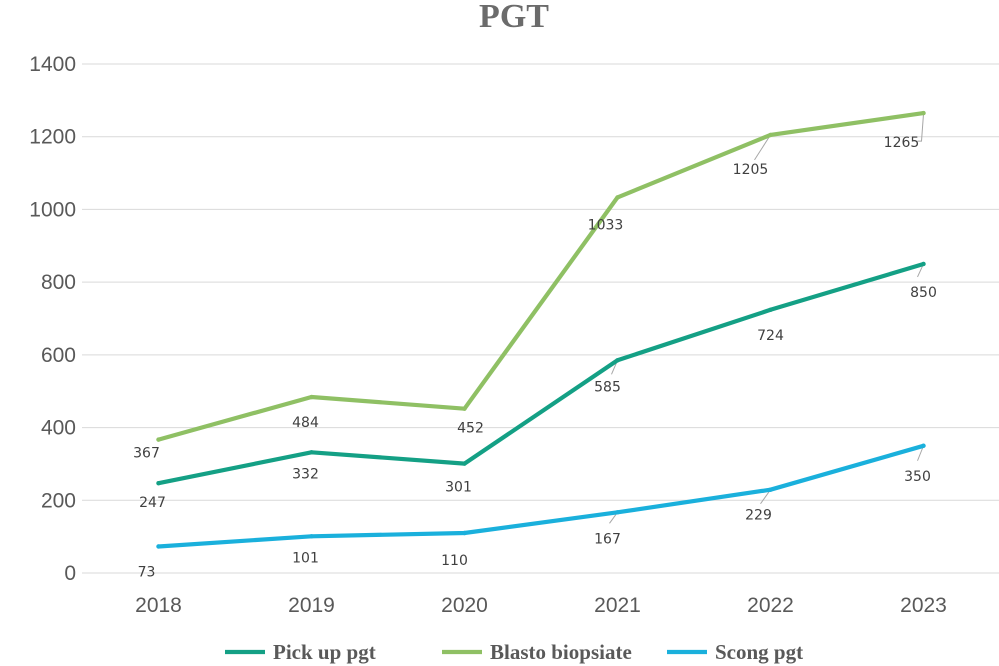 This screenshot has width=999, height=666. What do you see at coordinates (152, 503) in the screenshot?
I see `data-label: 247` at bounding box center [152, 503].